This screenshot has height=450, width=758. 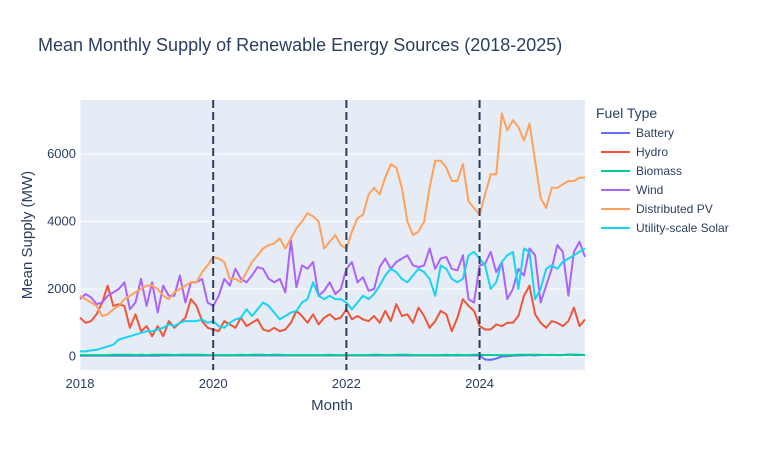 I want to click on legend-item: Distributed PV, so click(x=657, y=209).